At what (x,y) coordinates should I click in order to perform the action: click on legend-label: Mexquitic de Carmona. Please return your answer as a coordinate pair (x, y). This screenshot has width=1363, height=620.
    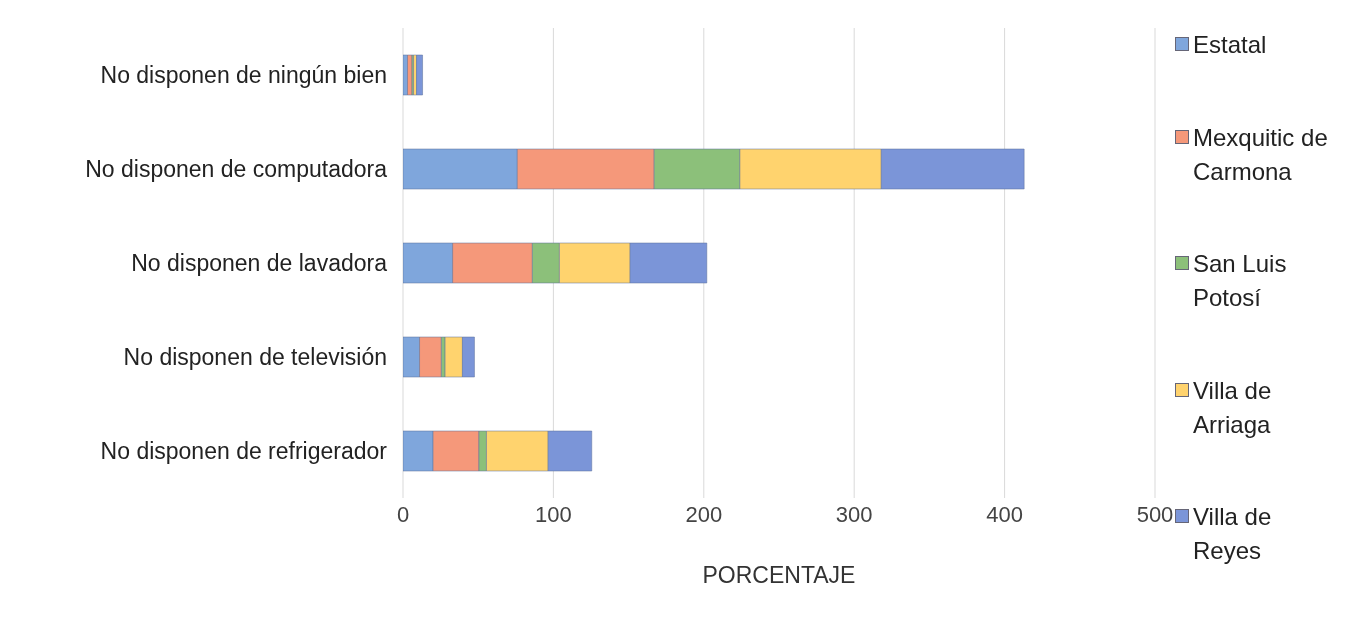
    Looking at the image, I should click on (1261, 154).